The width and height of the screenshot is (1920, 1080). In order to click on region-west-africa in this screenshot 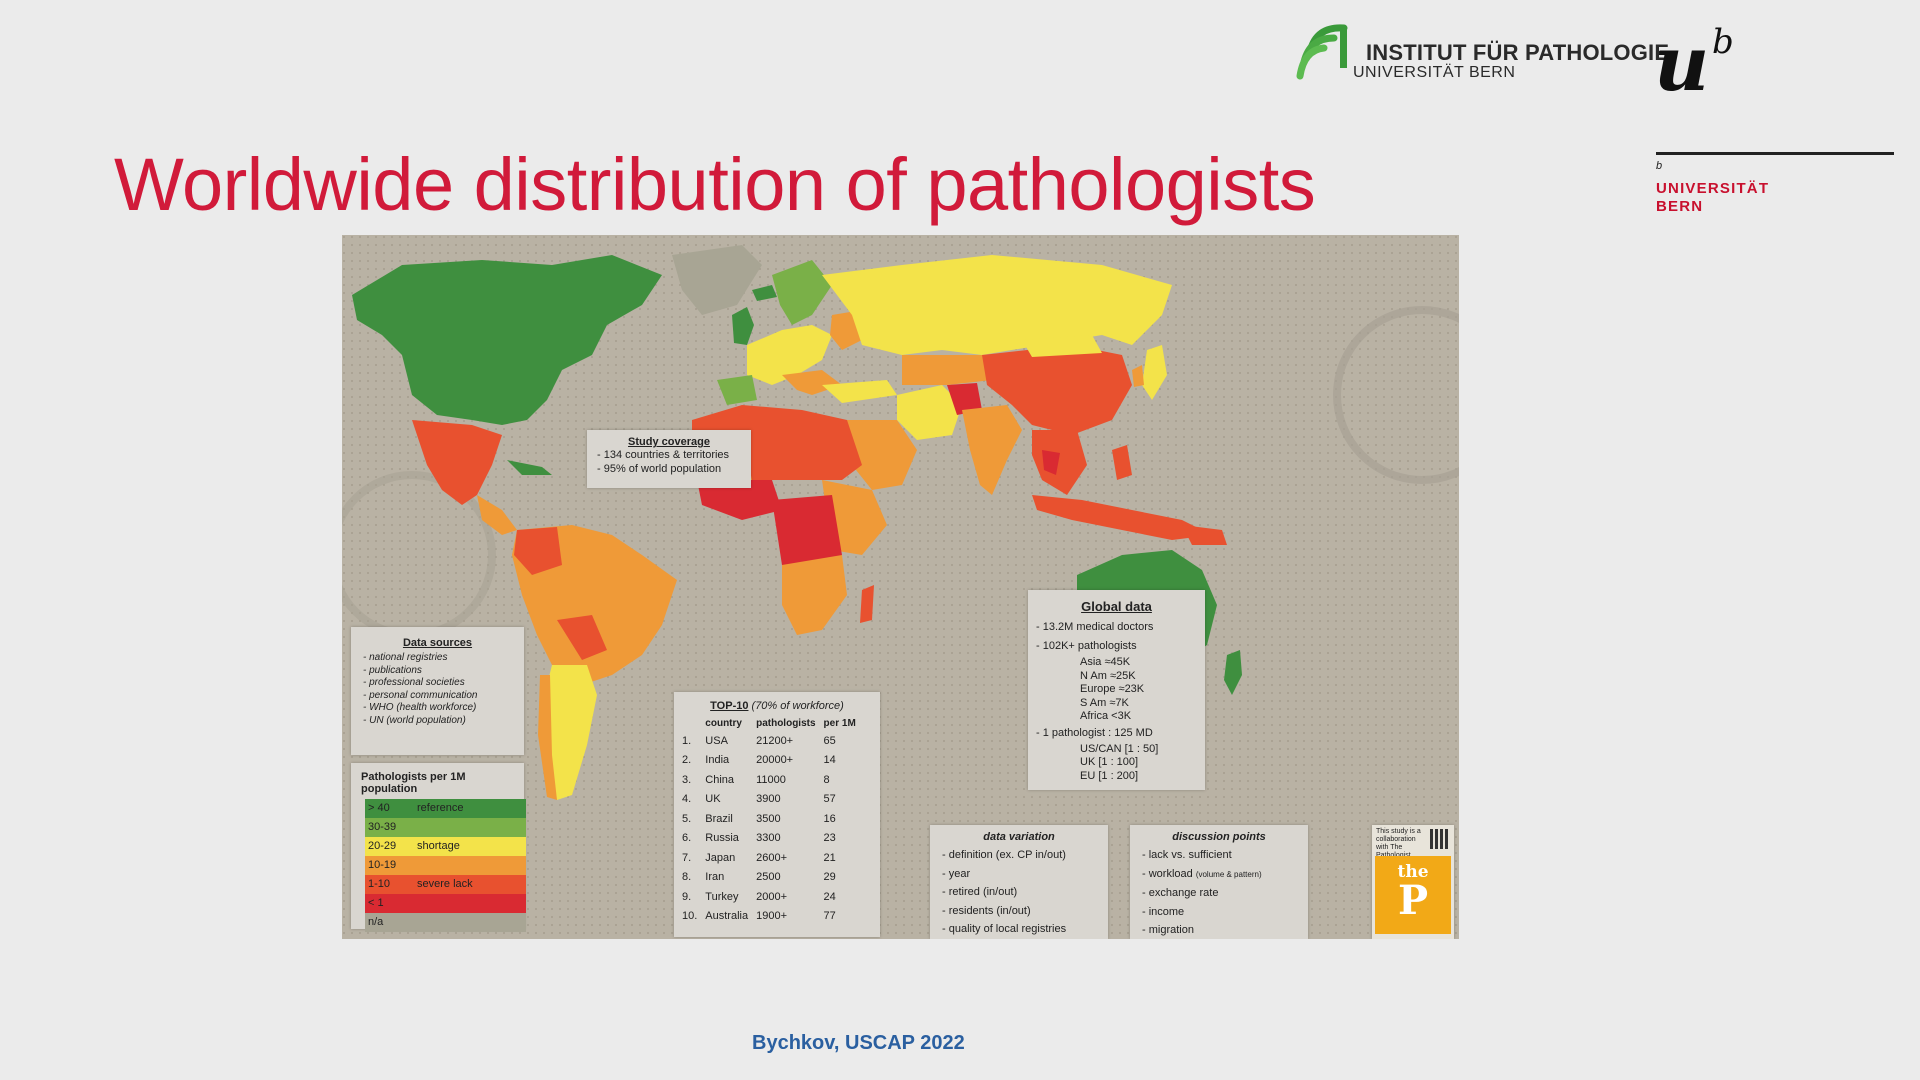, I will do `click(739, 500)`.